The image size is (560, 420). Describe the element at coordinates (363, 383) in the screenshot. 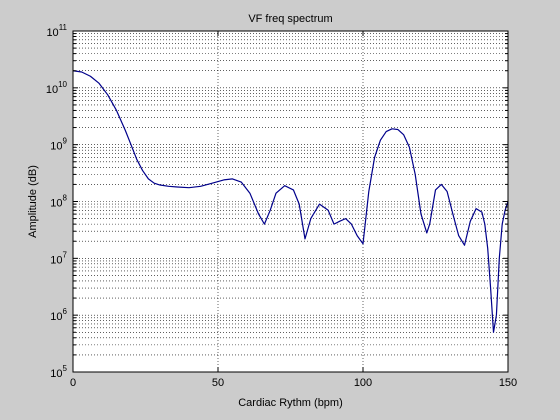

I see `x-tick-label: 100` at that location.